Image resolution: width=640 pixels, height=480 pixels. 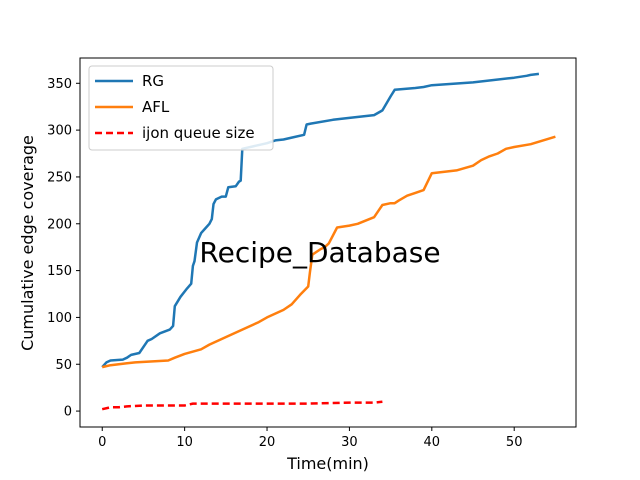 What do you see at coordinates (153, 81) in the screenshot?
I see `legend-label: RG` at bounding box center [153, 81].